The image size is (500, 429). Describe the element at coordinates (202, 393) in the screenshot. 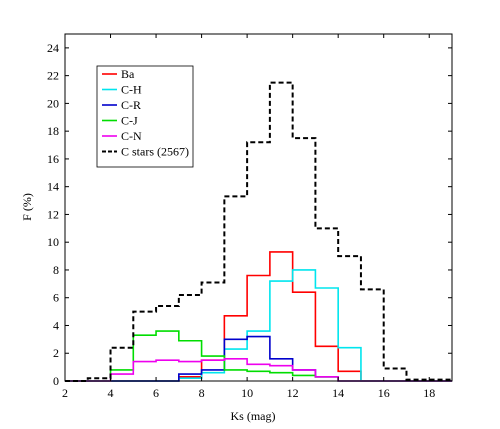

I see `x-tick-label: 8` at that location.